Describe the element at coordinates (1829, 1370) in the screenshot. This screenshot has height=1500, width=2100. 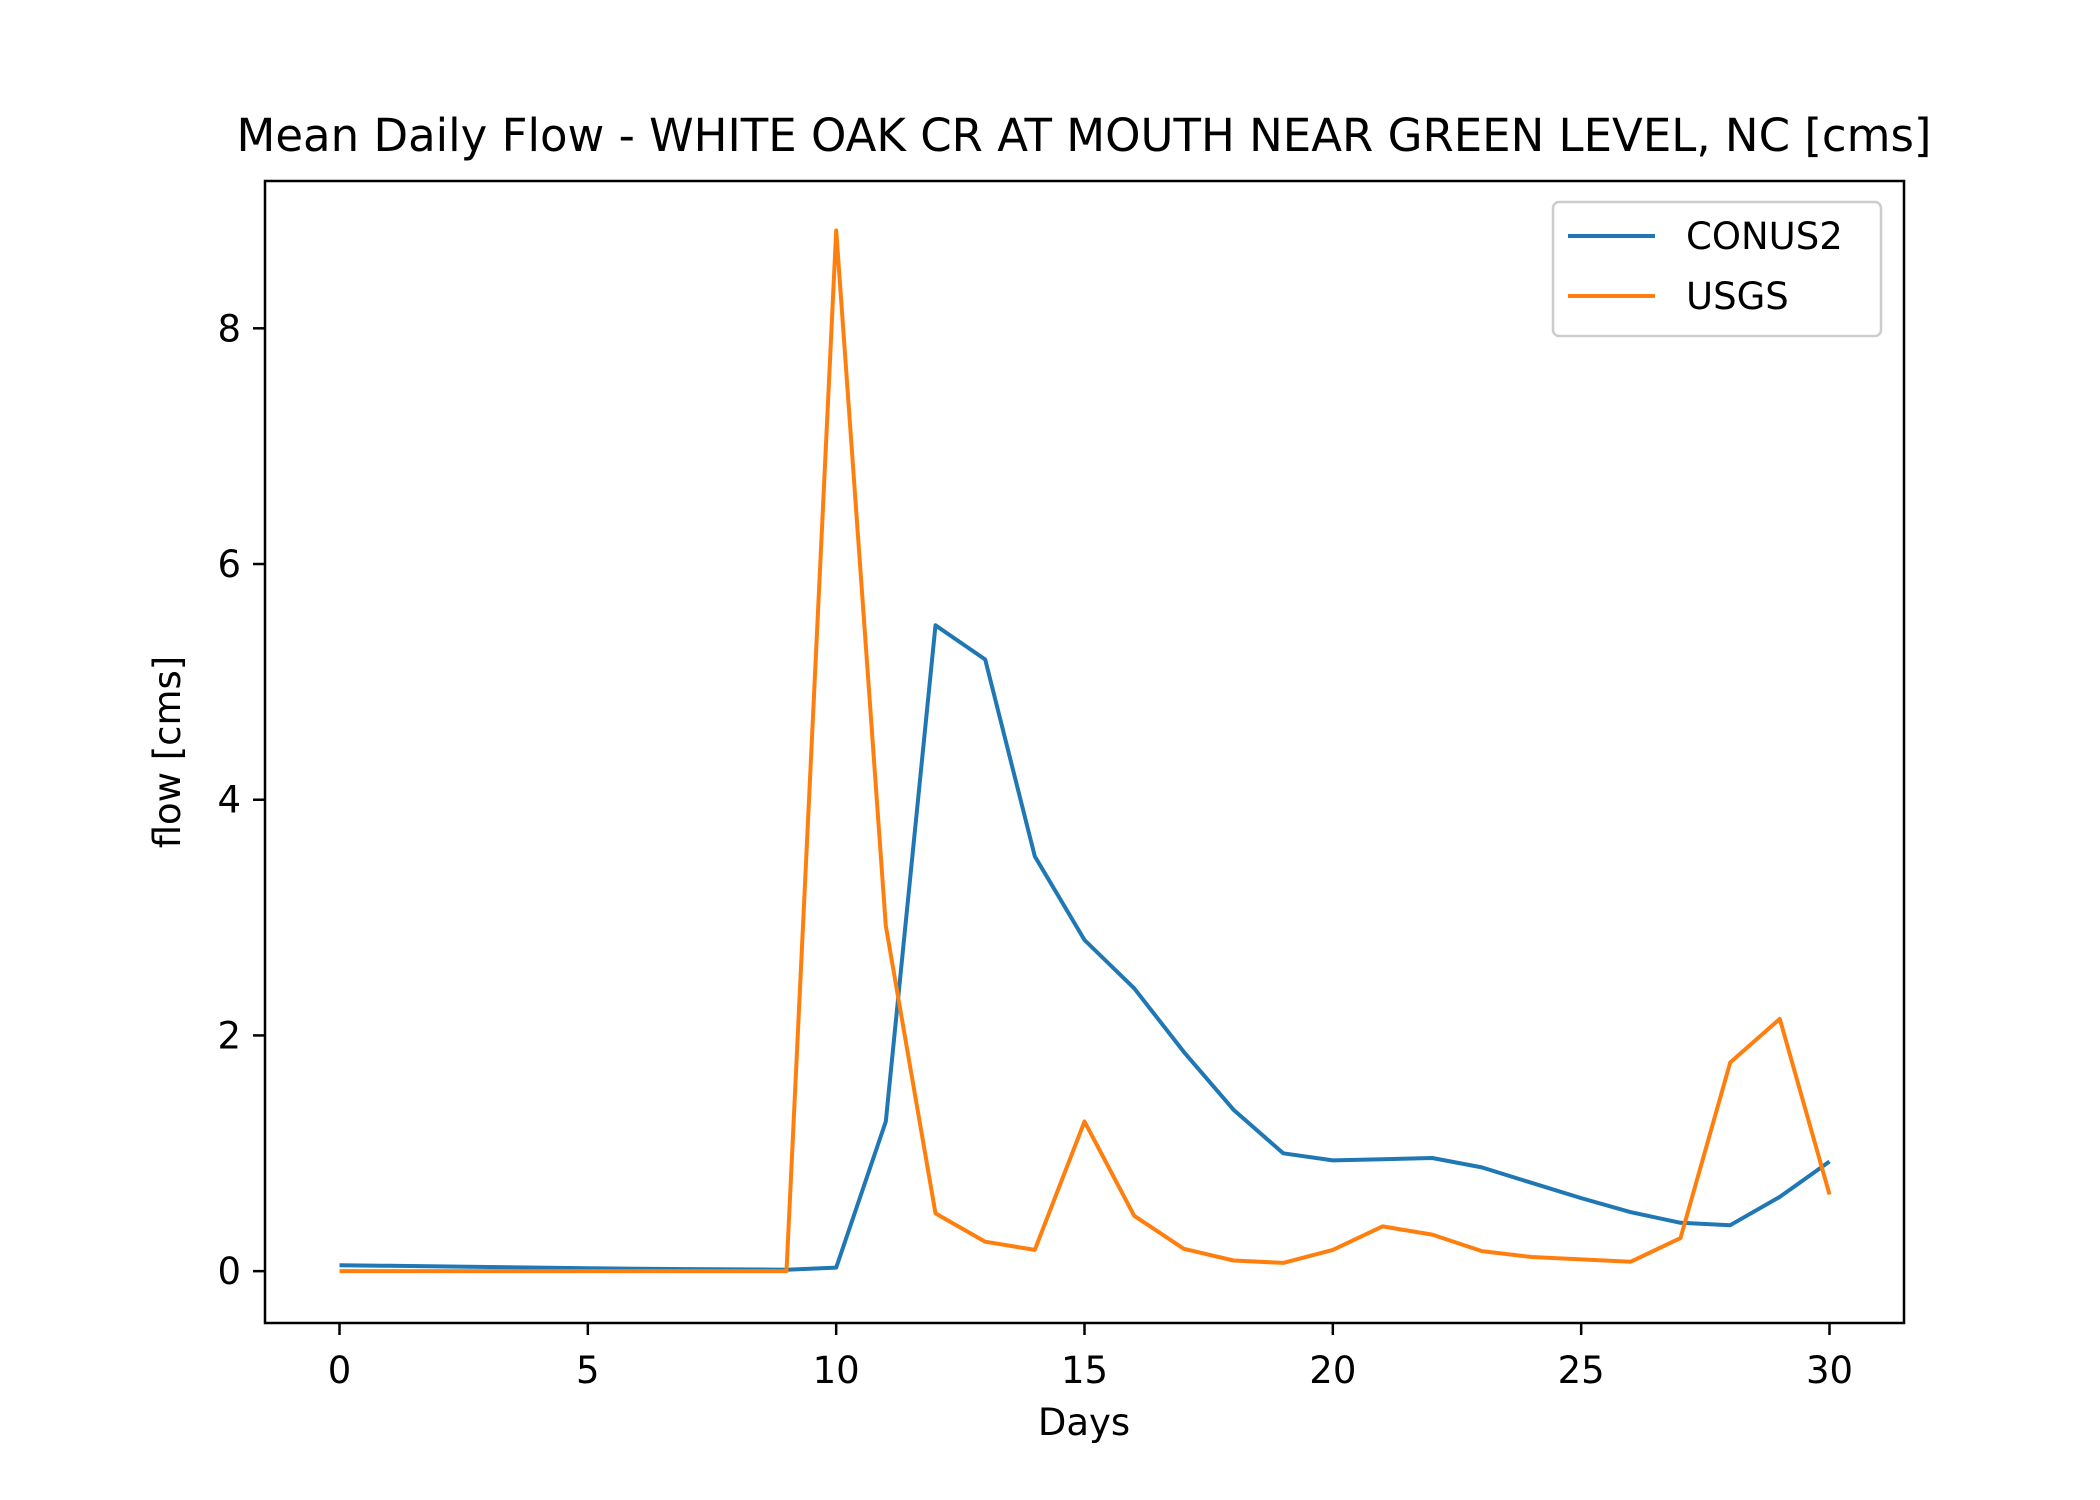
I see `x-tick-label: 30` at that location.